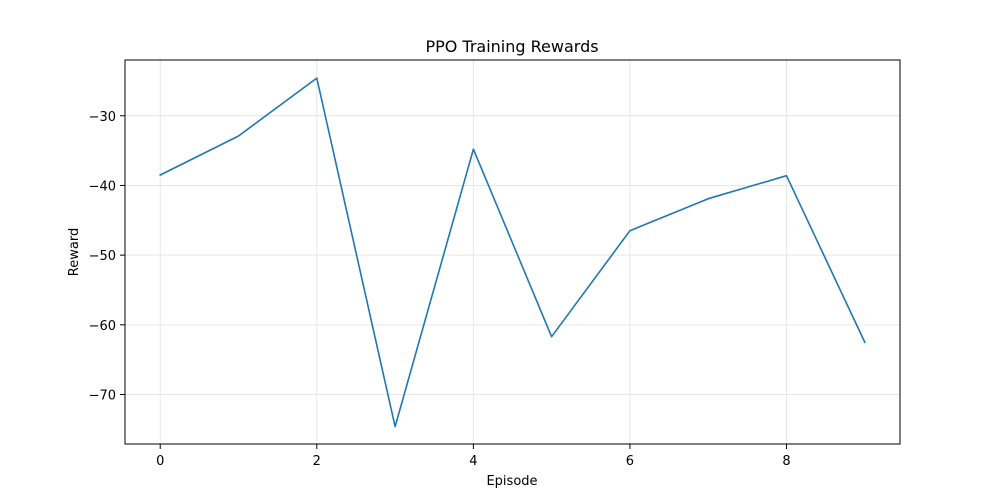 This screenshot has width=1000, height=504. Describe the element at coordinates (317, 461) in the screenshot. I see `x-tick-label: 2` at that location.